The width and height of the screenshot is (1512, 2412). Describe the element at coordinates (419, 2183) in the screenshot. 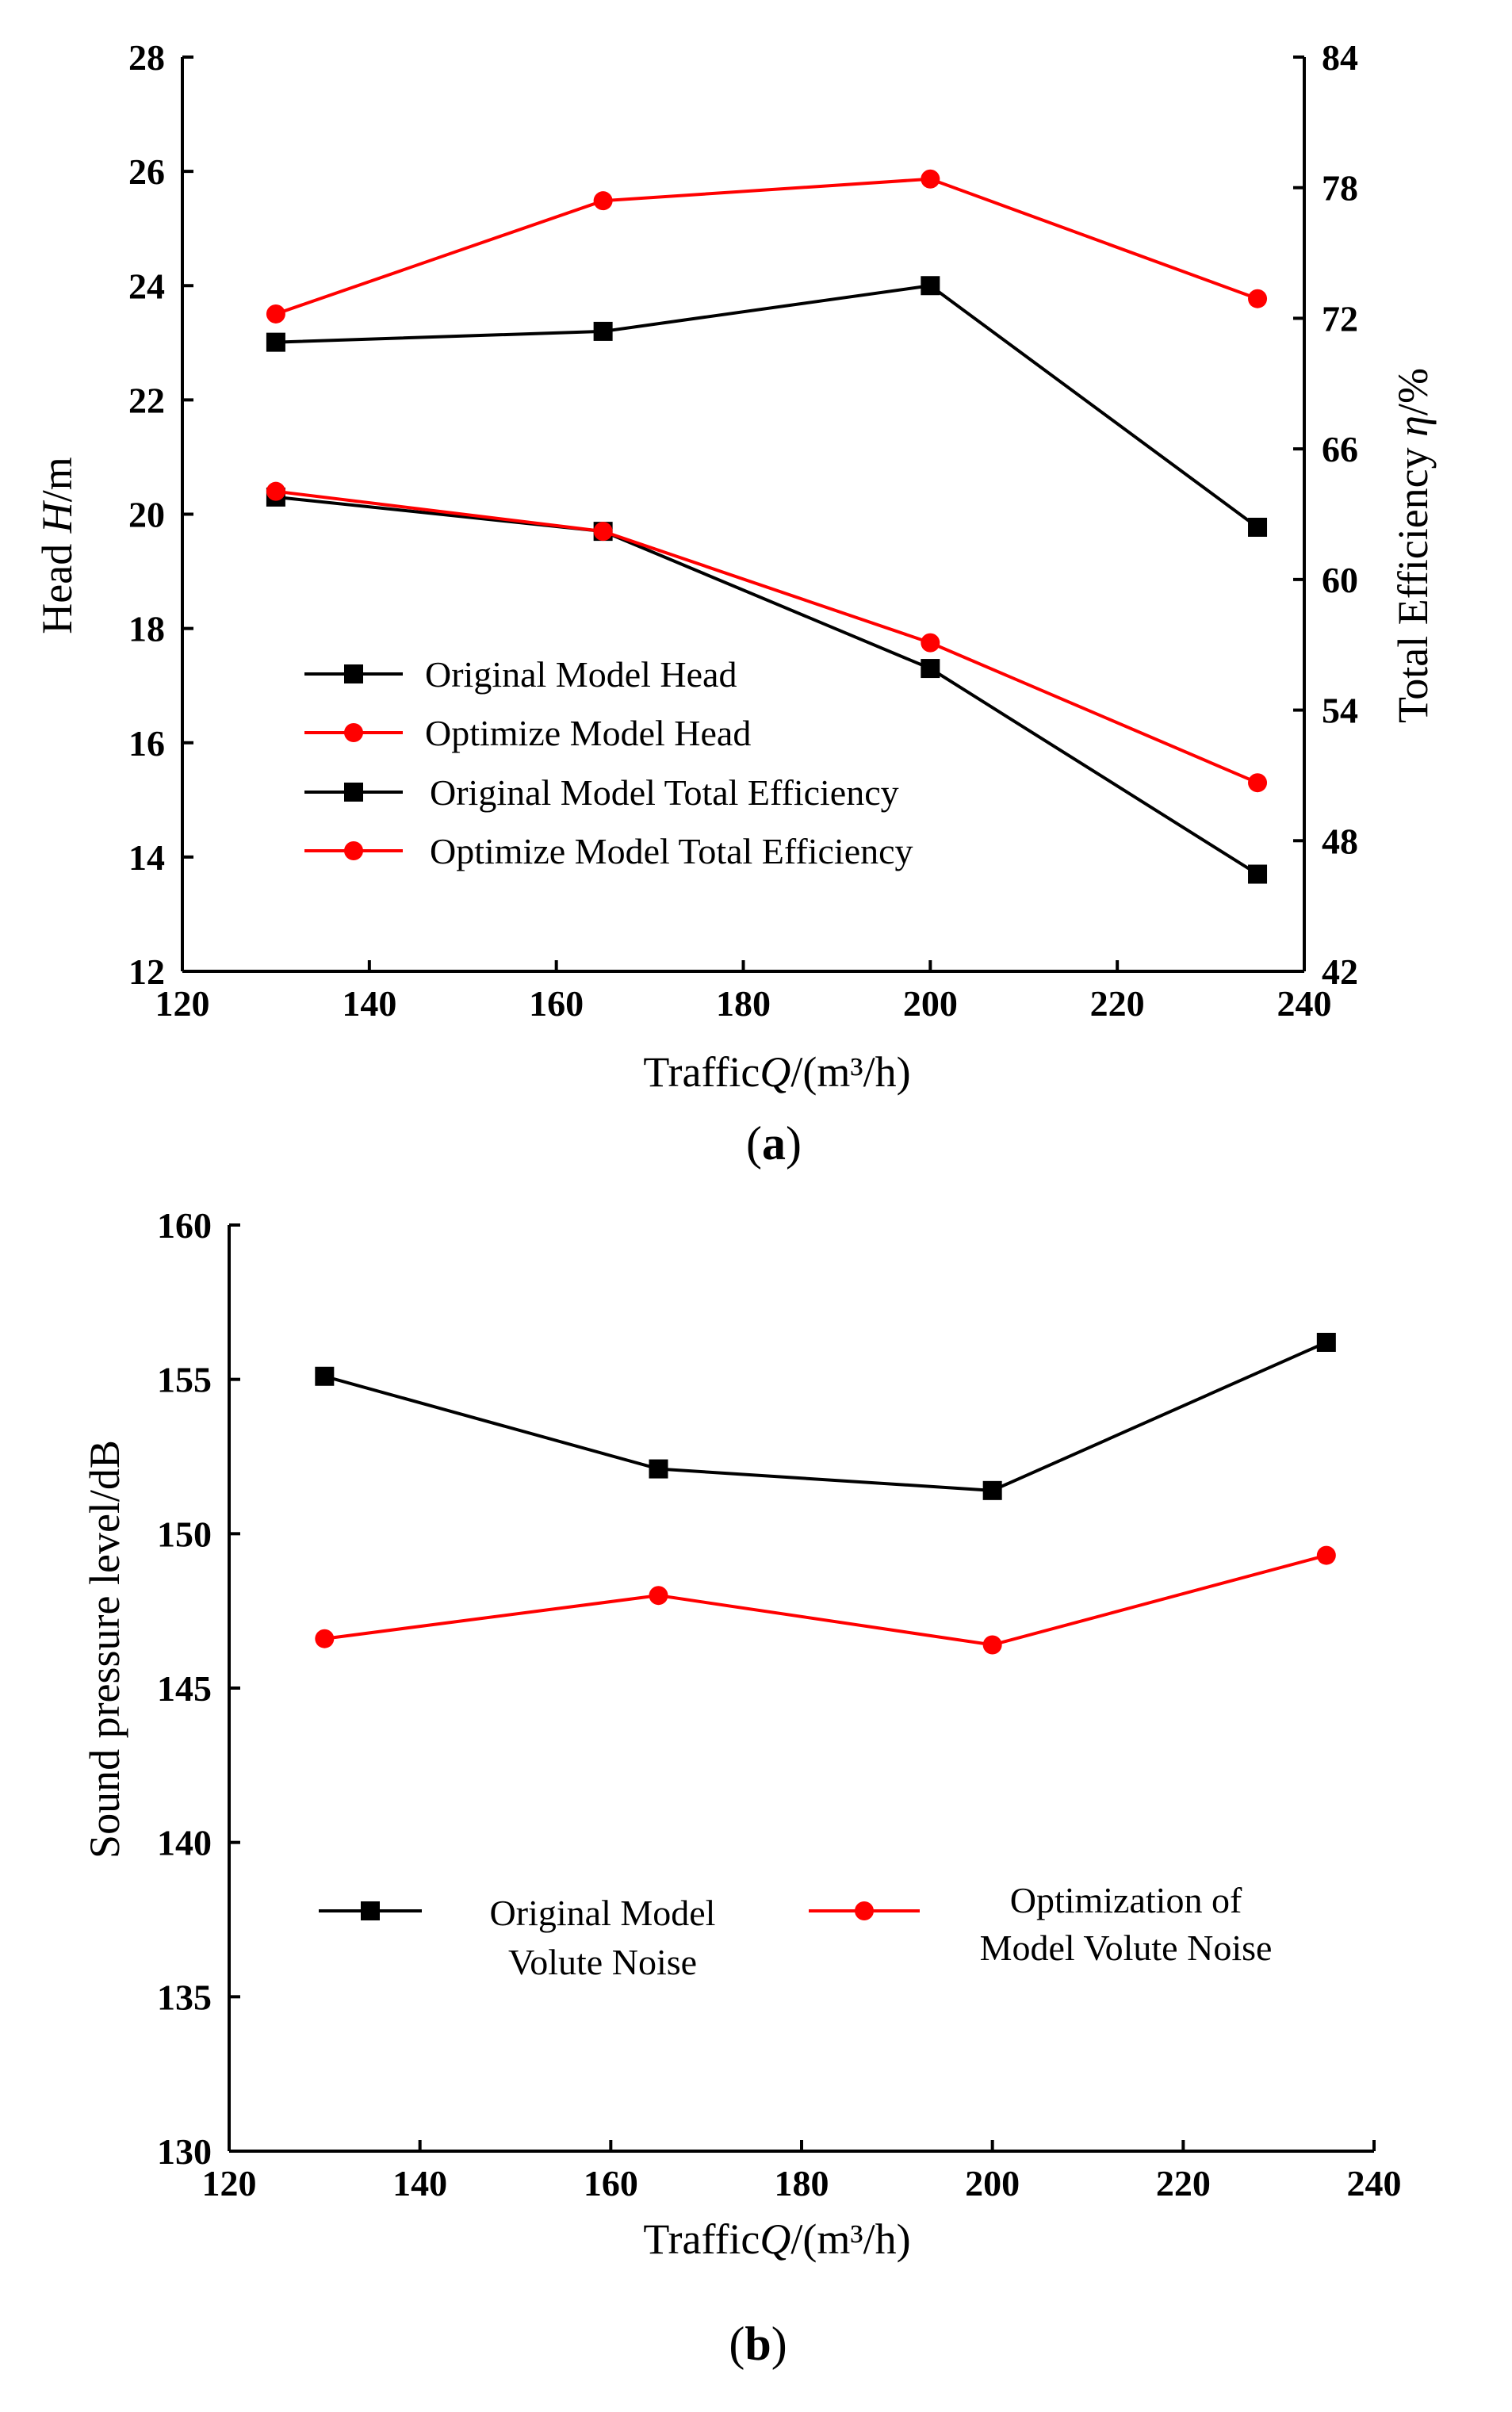

I see `chart-b-x-tick-label: 140` at that location.